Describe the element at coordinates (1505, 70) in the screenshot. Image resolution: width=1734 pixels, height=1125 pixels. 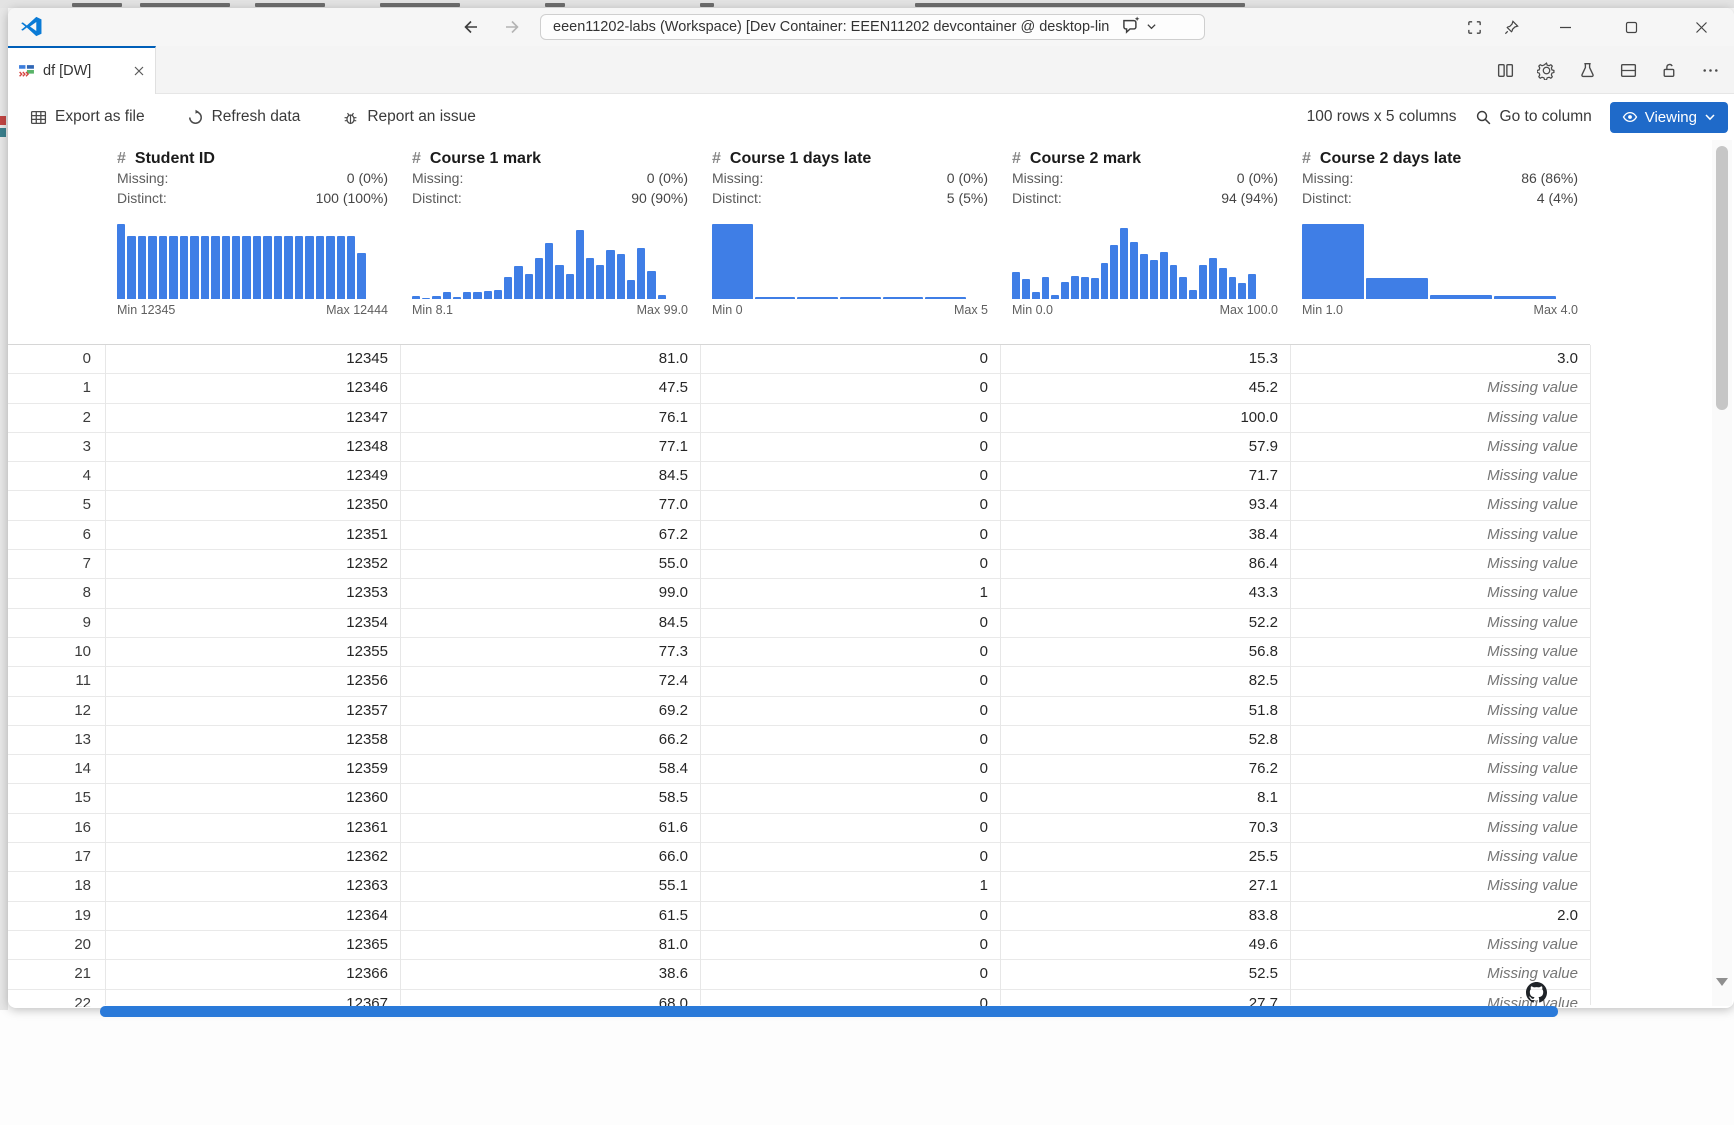
I see `split-editor-icon` at that location.